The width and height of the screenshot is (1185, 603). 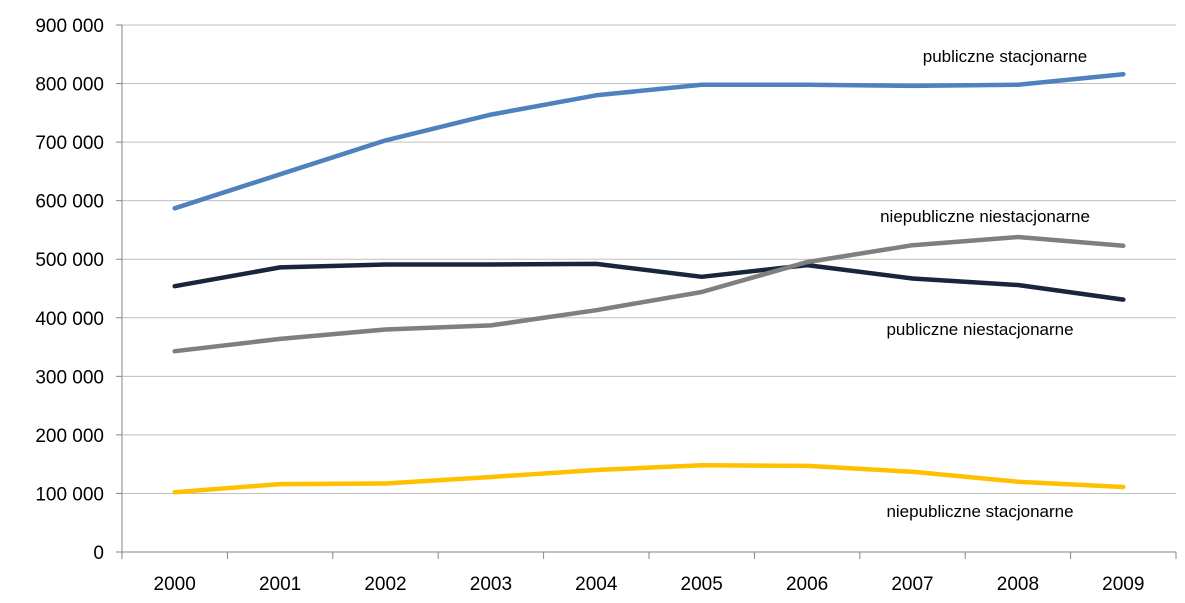 What do you see at coordinates (385, 584) in the screenshot?
I see `x-tick-label: 2002` at bounding box center [385, 584].